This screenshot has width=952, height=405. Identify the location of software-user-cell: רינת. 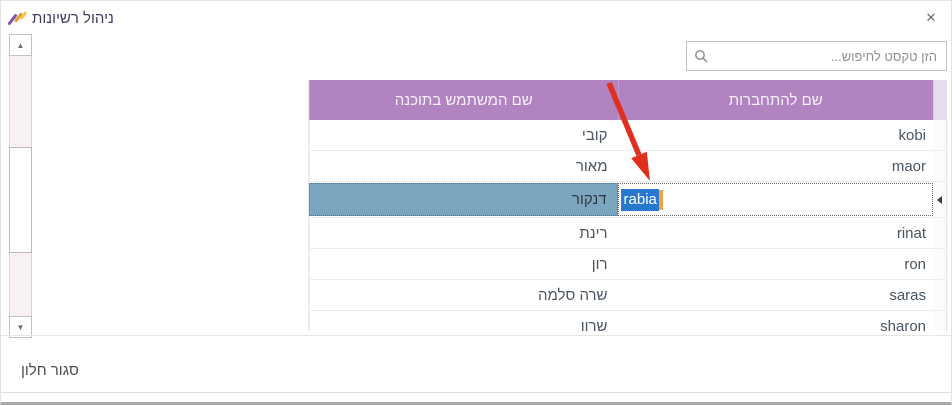
(463, 233).